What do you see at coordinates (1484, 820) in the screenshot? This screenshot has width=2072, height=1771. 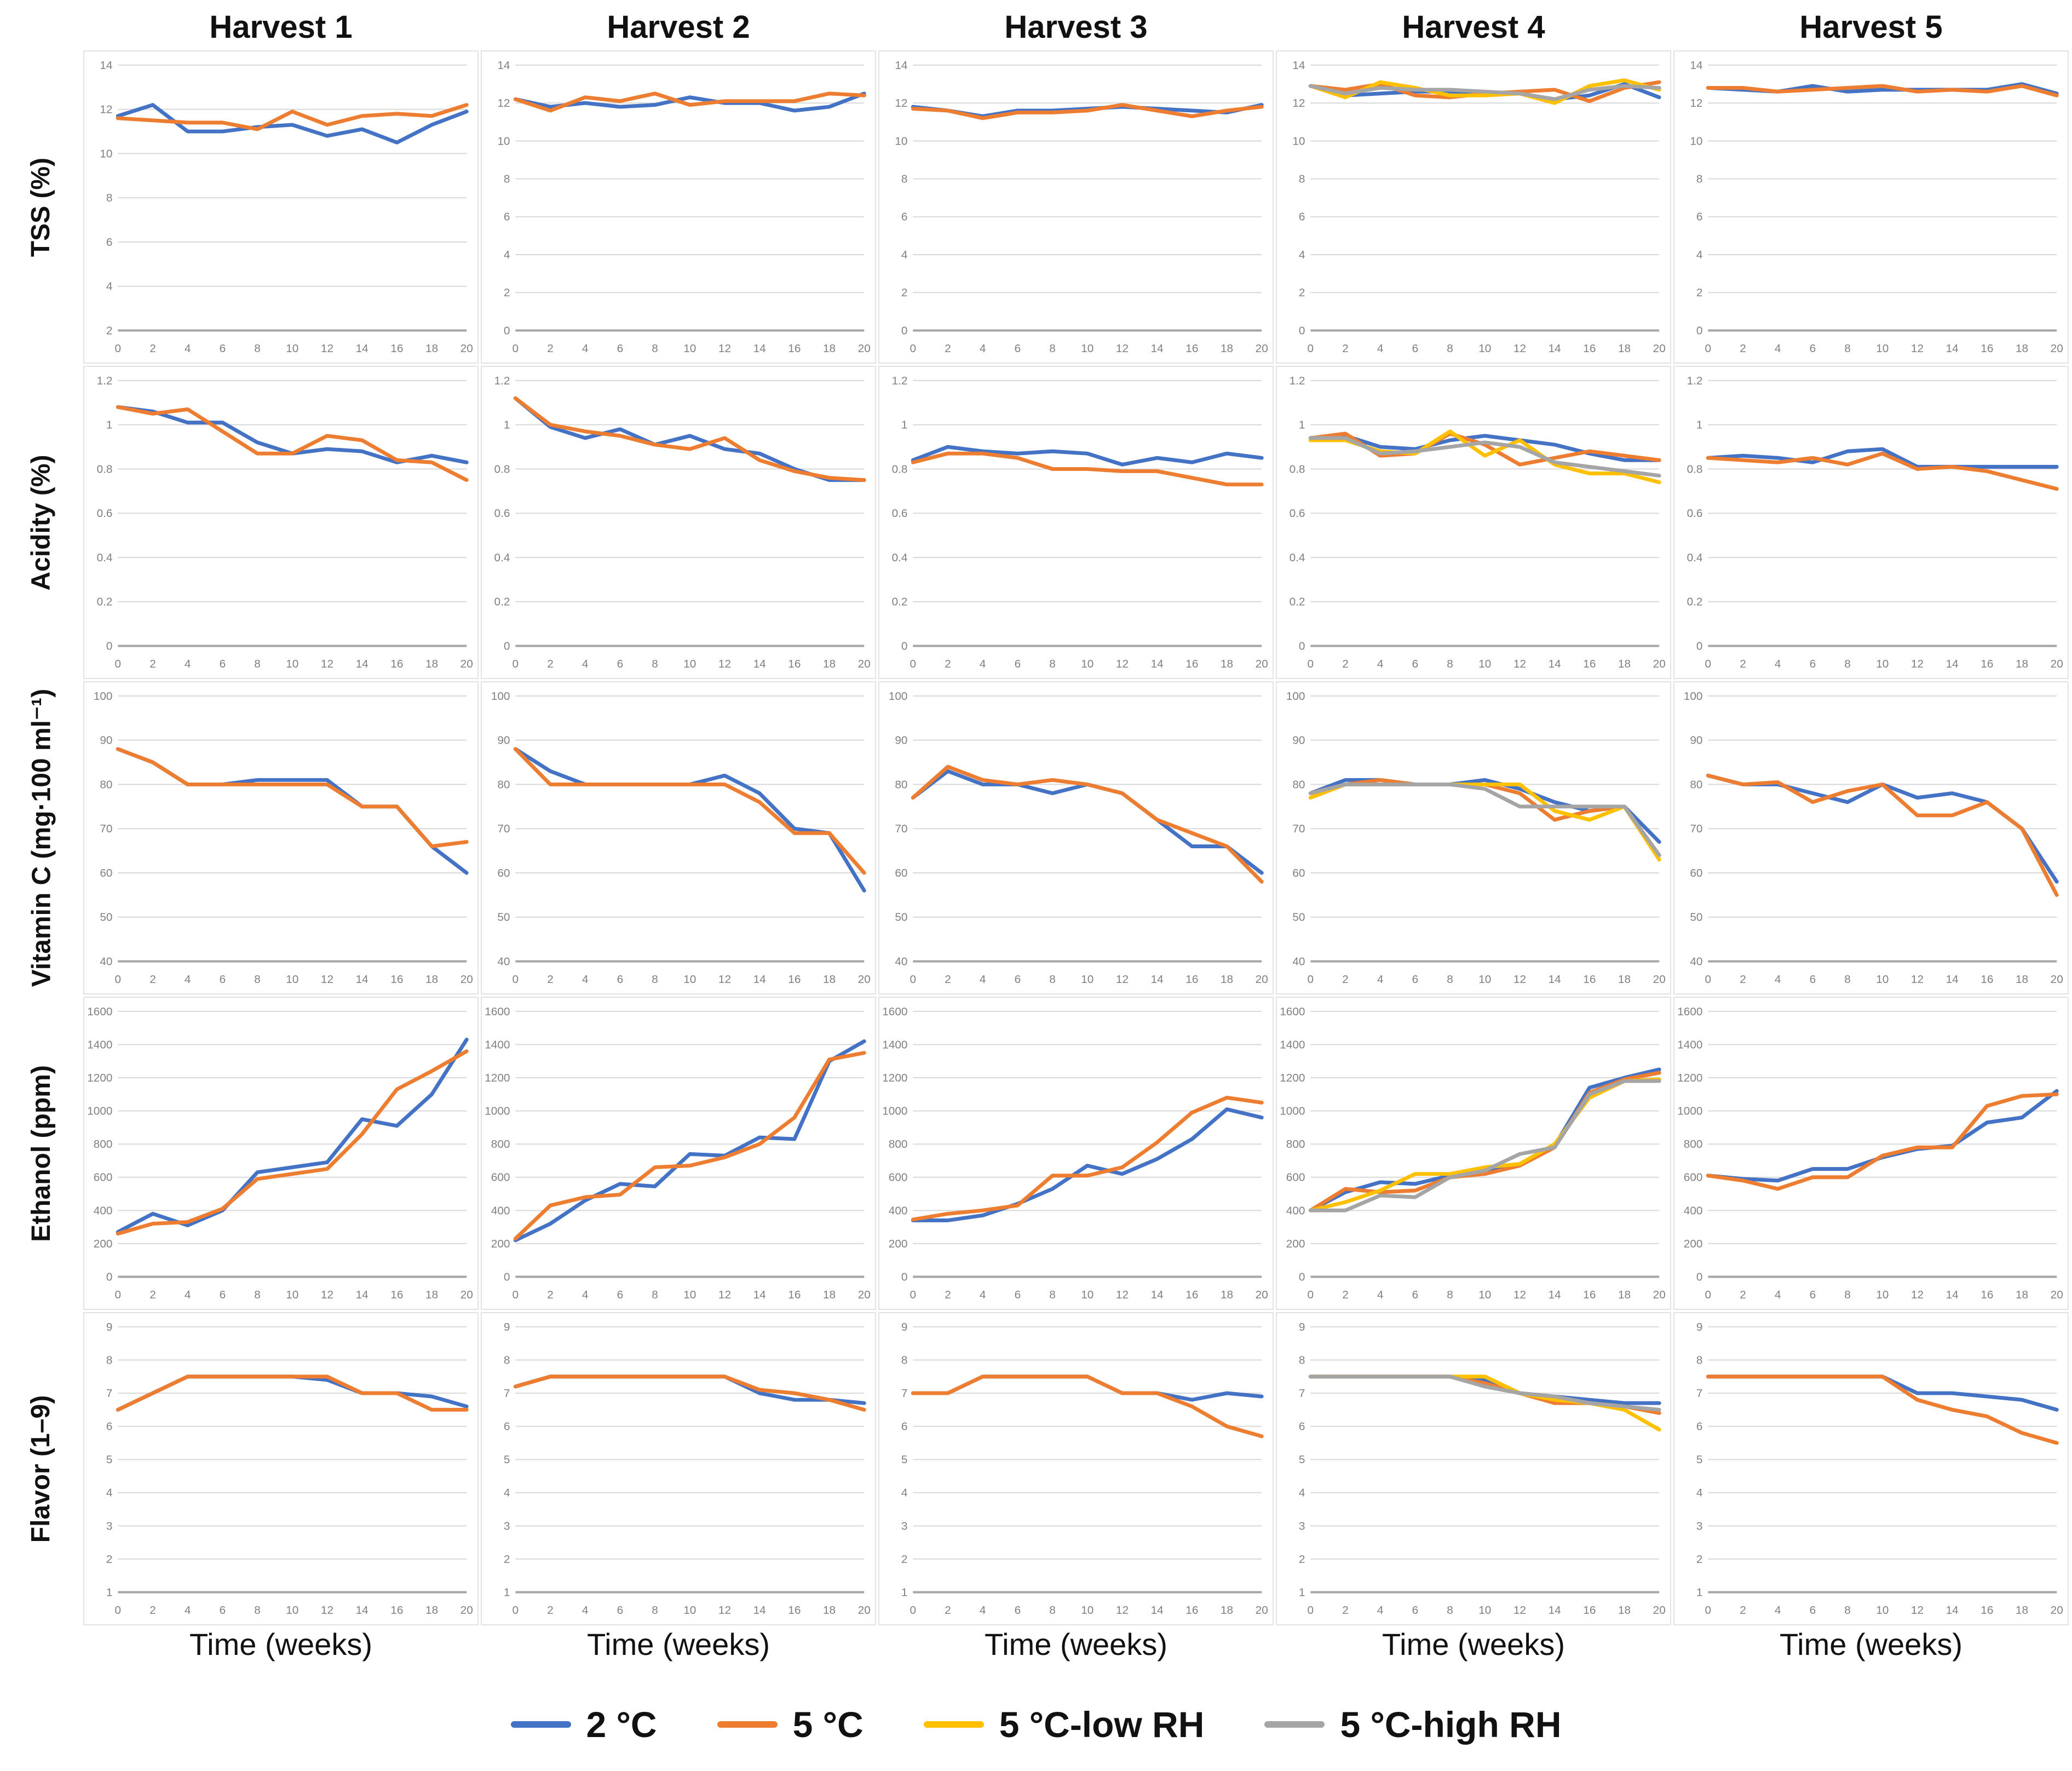 I see `series-line-5-c-high-rh` at bounding box center [1484, 820].